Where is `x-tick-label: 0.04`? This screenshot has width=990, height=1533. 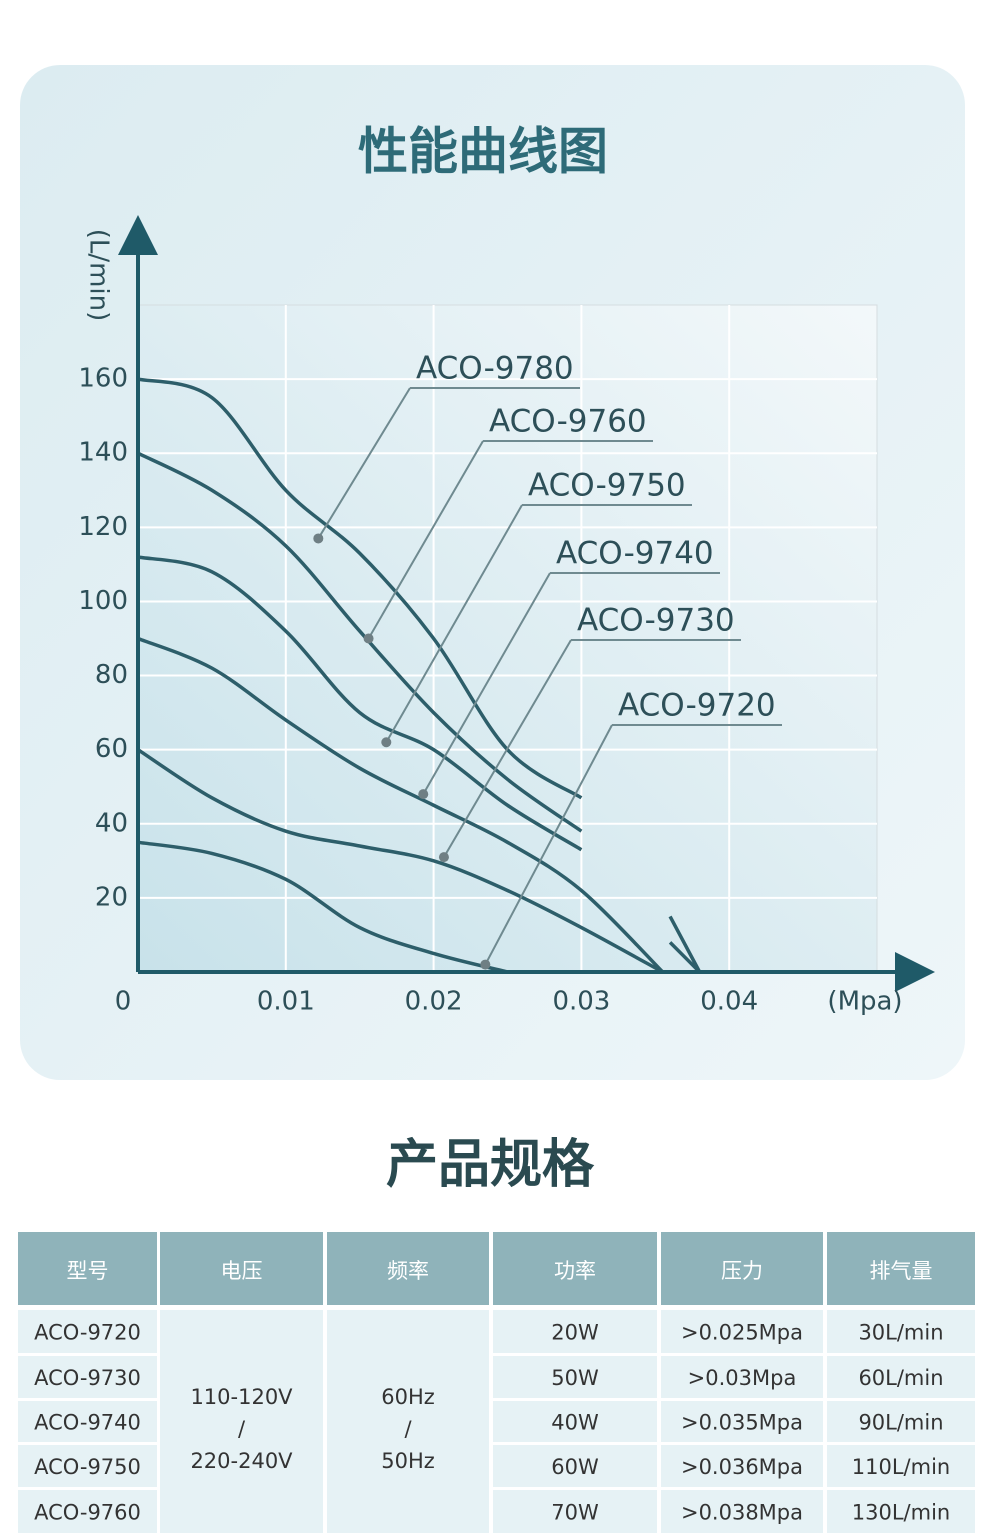
x-tick-label: 0.04 is located at coordinates (729, 1002).